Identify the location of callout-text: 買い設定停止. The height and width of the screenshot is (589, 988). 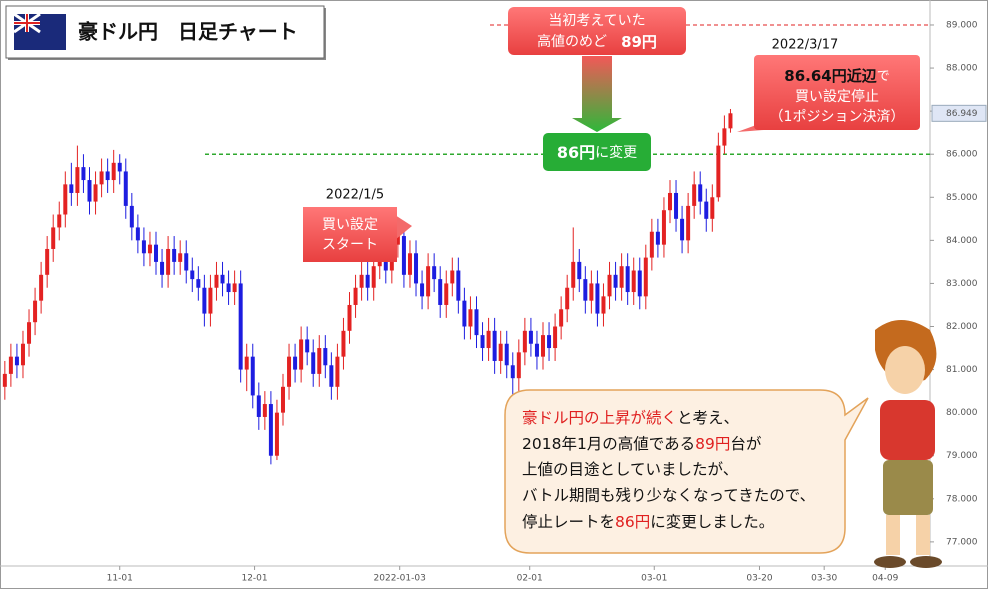
(837, 96).